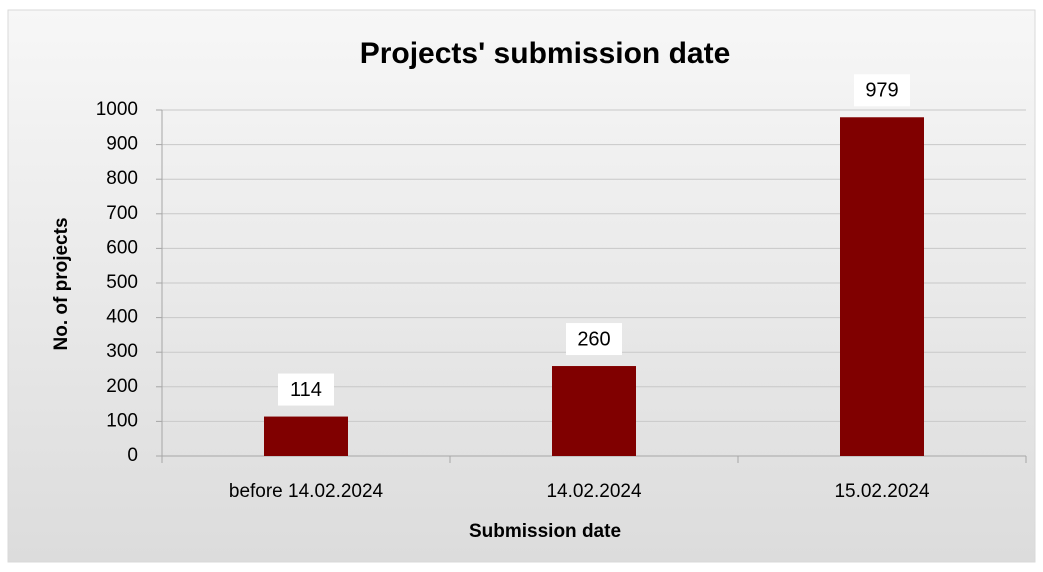 The width and height of the screenshot is (1043, 572). What do you see at coordinates (61, 283) in the screenshot?
I see `y-axis-label: No. of projects` at bounding box center [61, 283].